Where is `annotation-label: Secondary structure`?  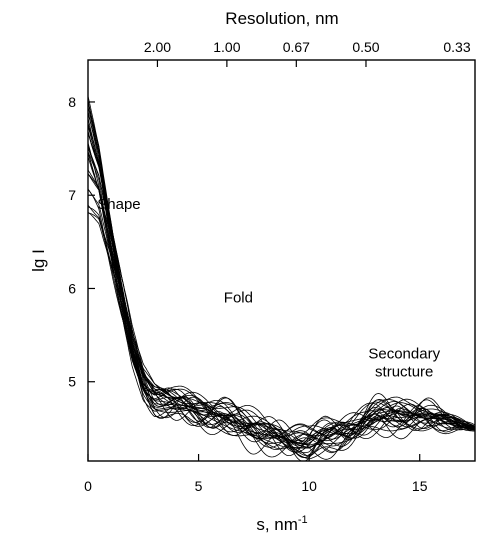 annotation-label: Secondary structure is located at coordinates (404, 362).